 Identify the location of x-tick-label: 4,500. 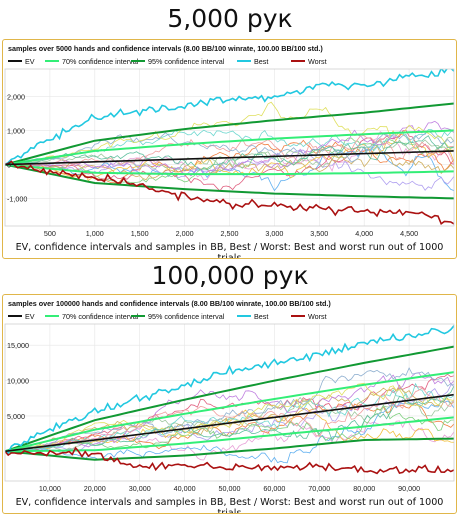
(409, 233).